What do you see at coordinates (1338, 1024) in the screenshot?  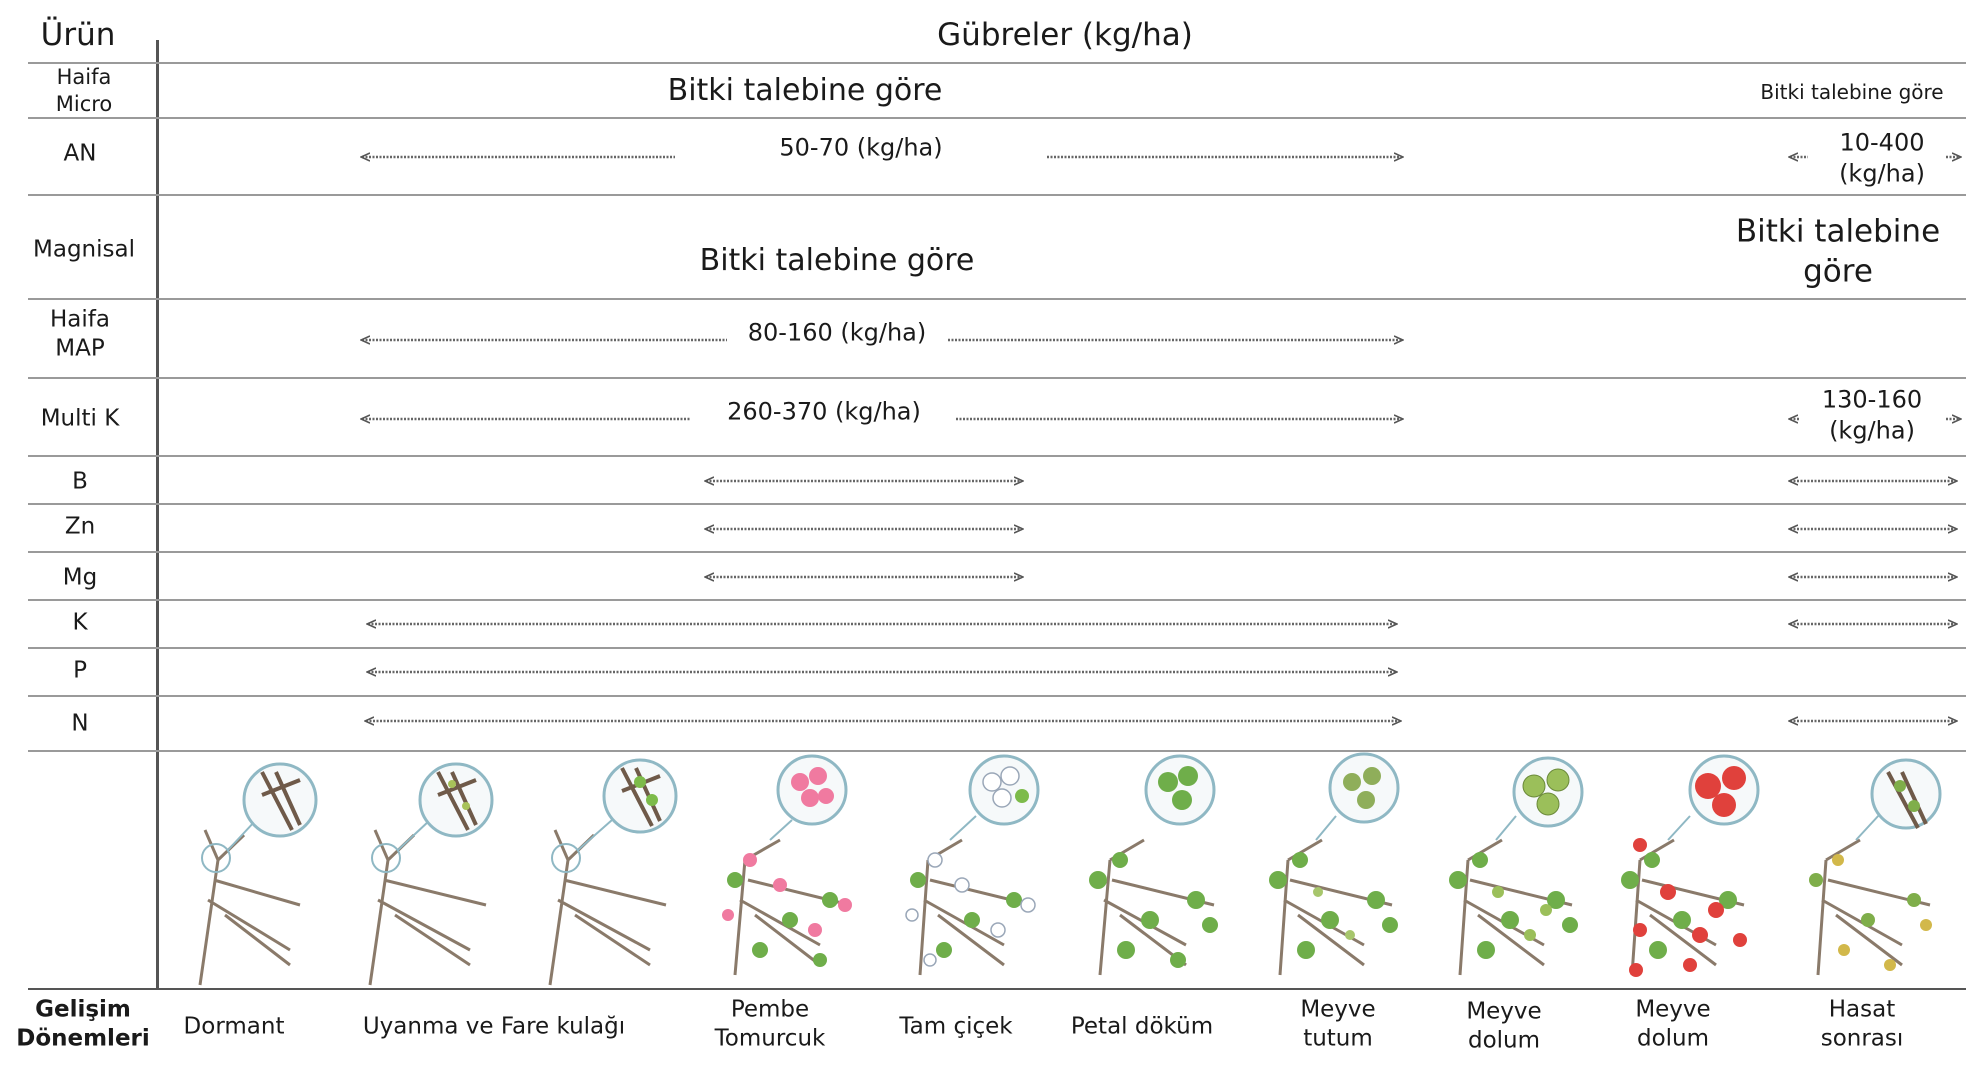 I see `stage-label-fruit-set: Meyve tutum` at bounding box center [1338, 1024].